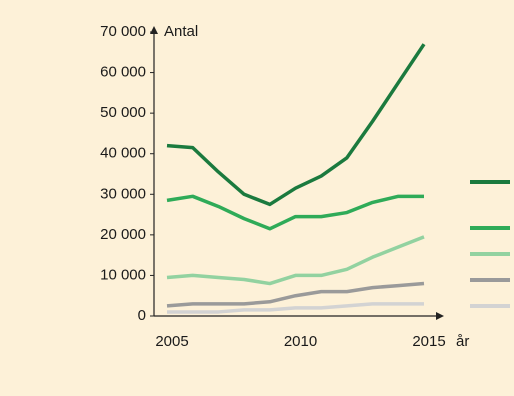  I want to click on y-tick-label: 70 000, so click(123, 31).